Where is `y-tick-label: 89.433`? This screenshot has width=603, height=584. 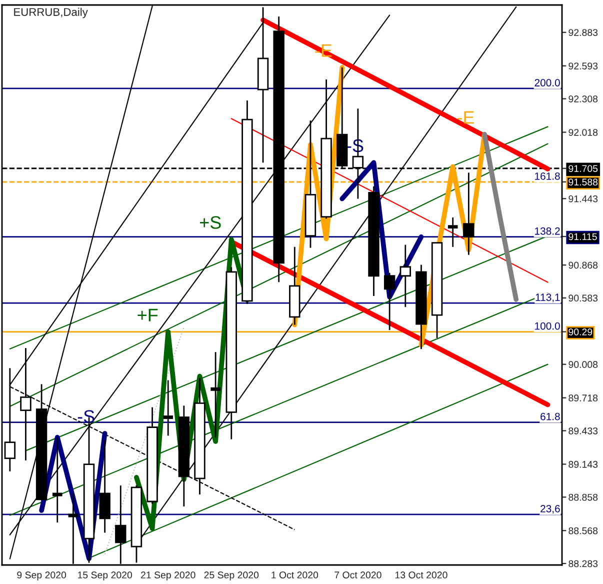
y-tick-label: 89.433 is located at coordinates (583, 430).